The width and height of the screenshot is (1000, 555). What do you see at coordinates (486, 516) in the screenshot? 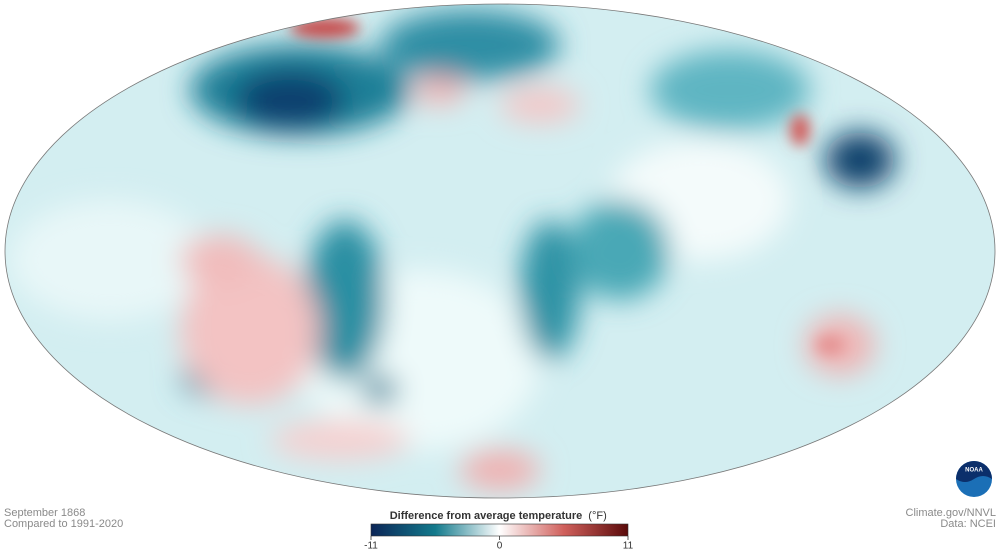
I see `legend-title: Difference from average temperature` at bounding box center [486, 516].